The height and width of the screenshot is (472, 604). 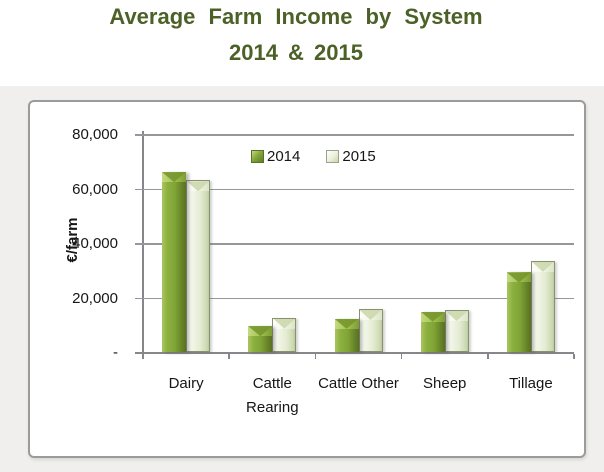 I want to click on x-category-label: Cattle Other, so click(x=358, y=383).